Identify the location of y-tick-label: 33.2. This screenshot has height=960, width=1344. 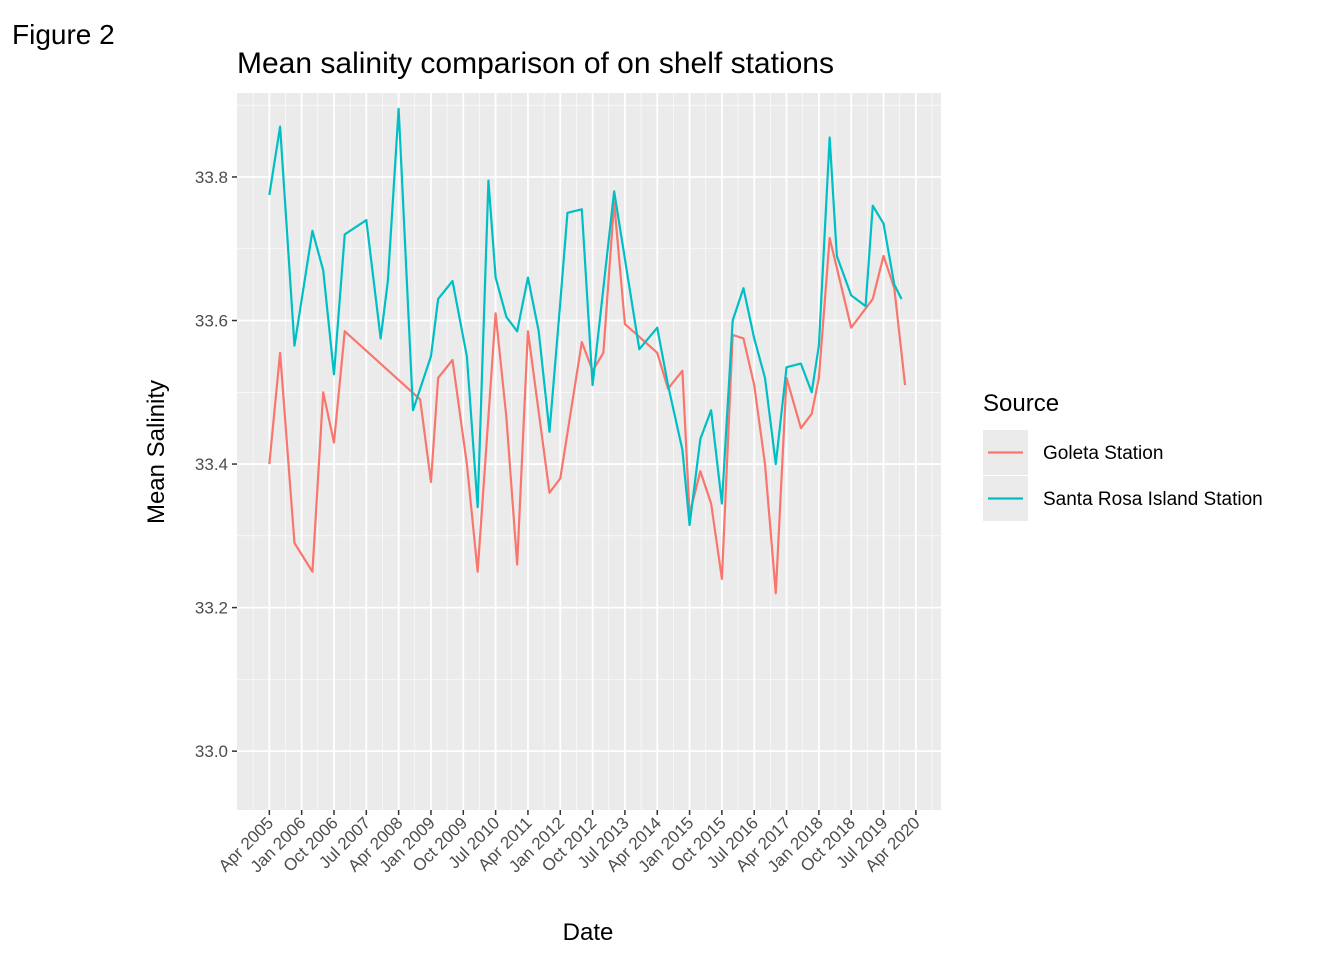
(211, 608).